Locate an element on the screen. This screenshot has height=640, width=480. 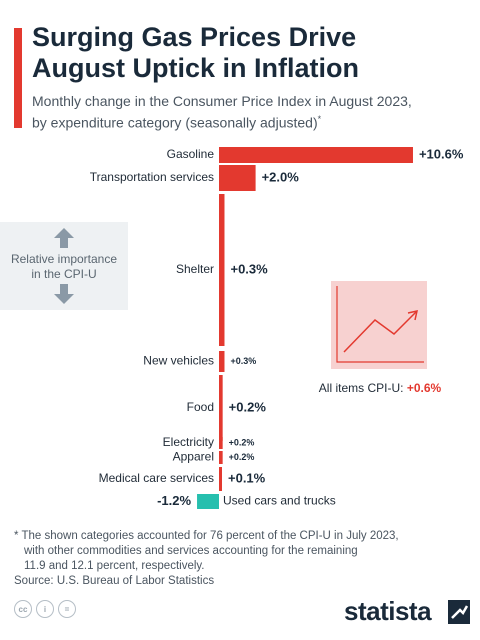
value-label: +2.0% is located at coordinates (281, 176).